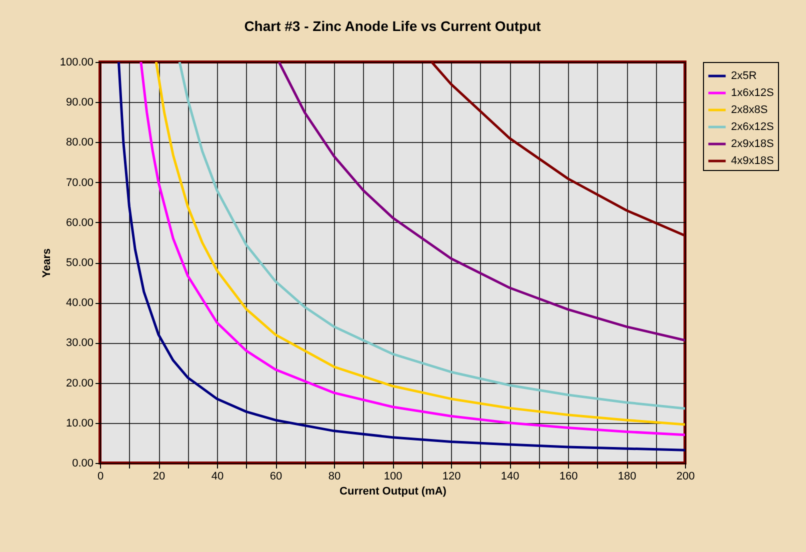  Describe the element at coordinates (752, 161) in the screenshot. I see `legend-label: 4x9x18S` at that location.